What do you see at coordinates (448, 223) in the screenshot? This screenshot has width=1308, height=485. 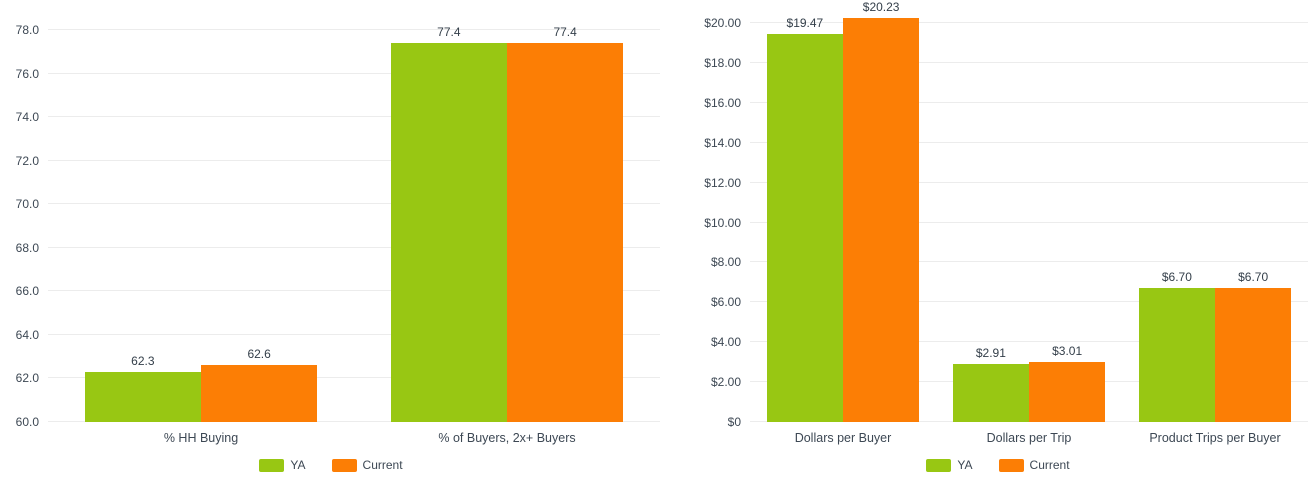 I see `bar-ya-of-buyers-2x-buyers: 77.4` at bounding box center [448, 223].